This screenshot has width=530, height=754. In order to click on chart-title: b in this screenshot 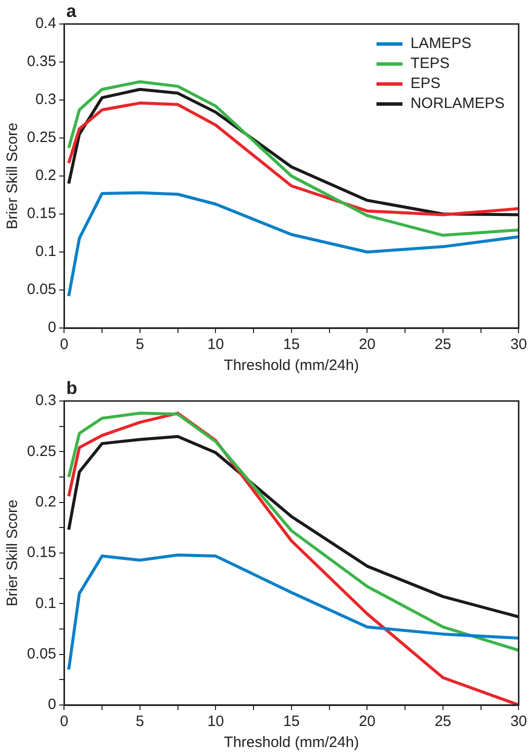, I will do `click(72, 388)`.